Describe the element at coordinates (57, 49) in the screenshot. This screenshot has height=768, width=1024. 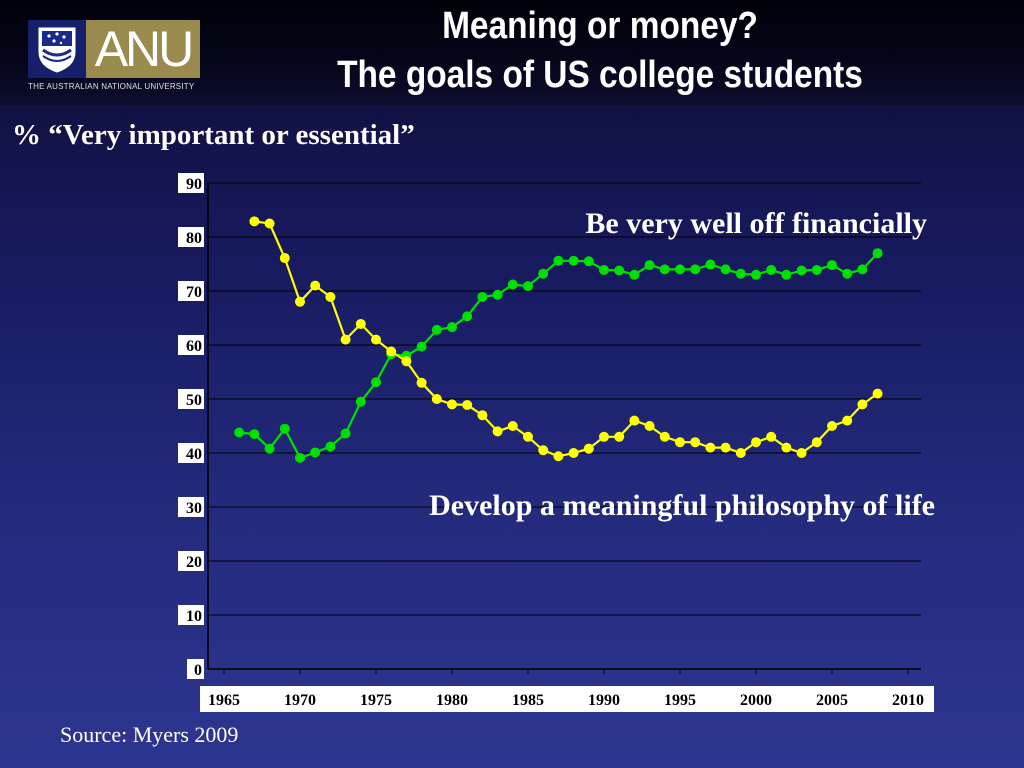
I see `crest-icon` at that location.